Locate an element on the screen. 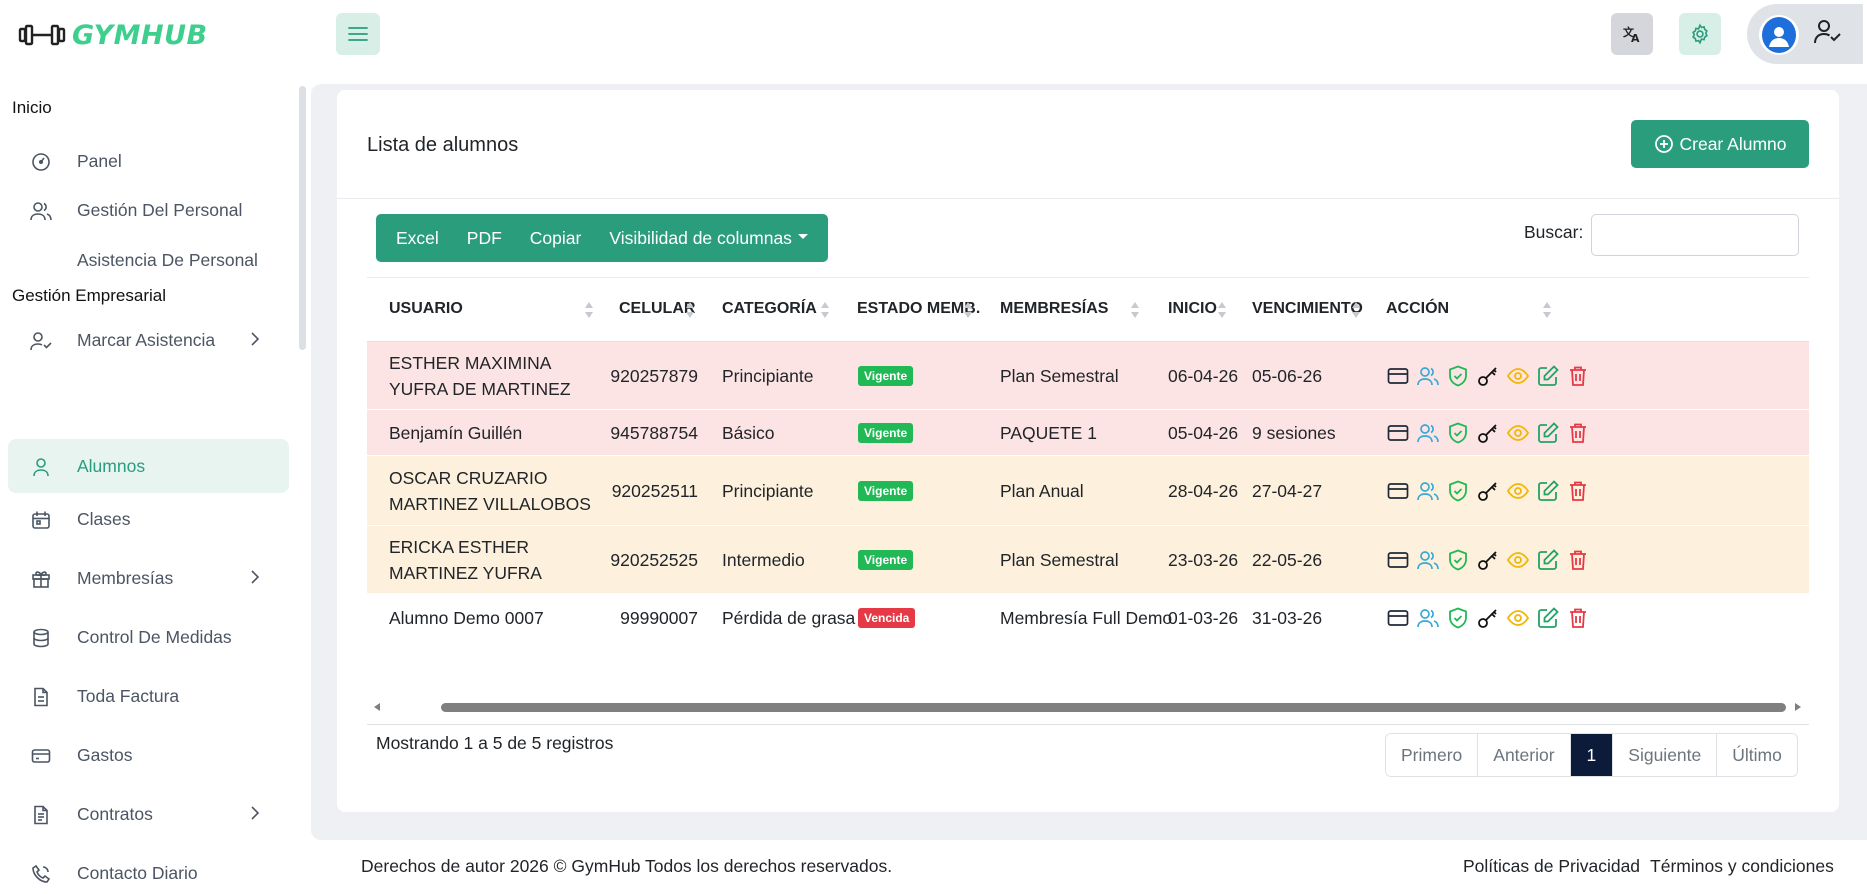  column-header-estado: ESTADO MEMB. is located at coordinates (919, 308).